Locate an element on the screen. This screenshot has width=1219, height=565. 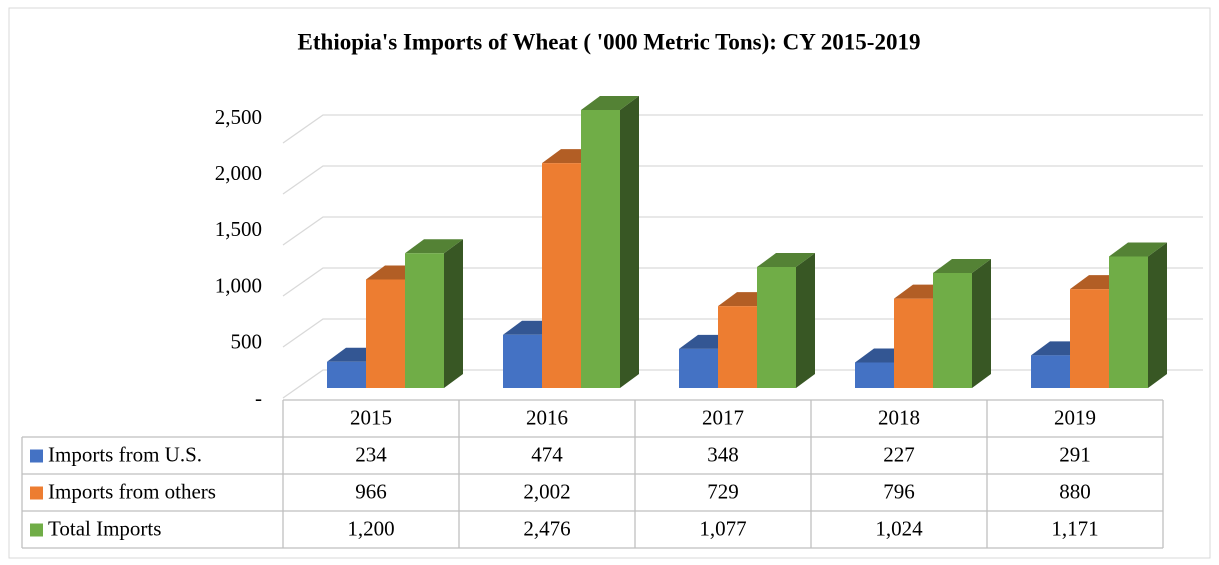
y-tick-label: 2,500 is located at coordinates (238, 117).